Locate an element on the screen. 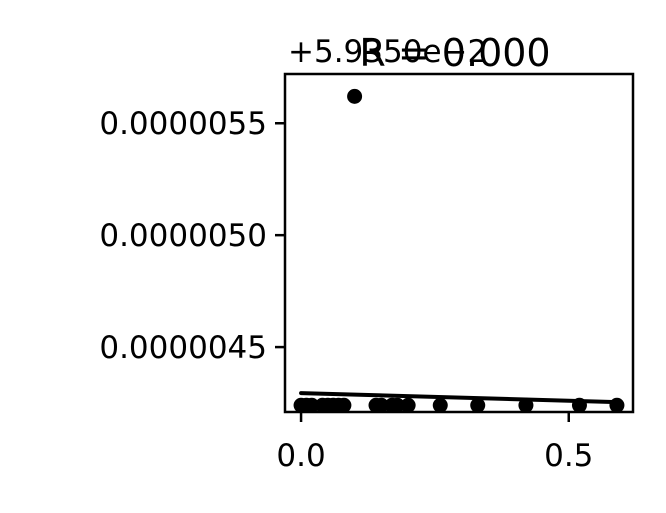 This screenshot has width=666, height=513. y-axis: 0.0000045 0.0000050 0.0000055 is located at coordinates (192, 236).